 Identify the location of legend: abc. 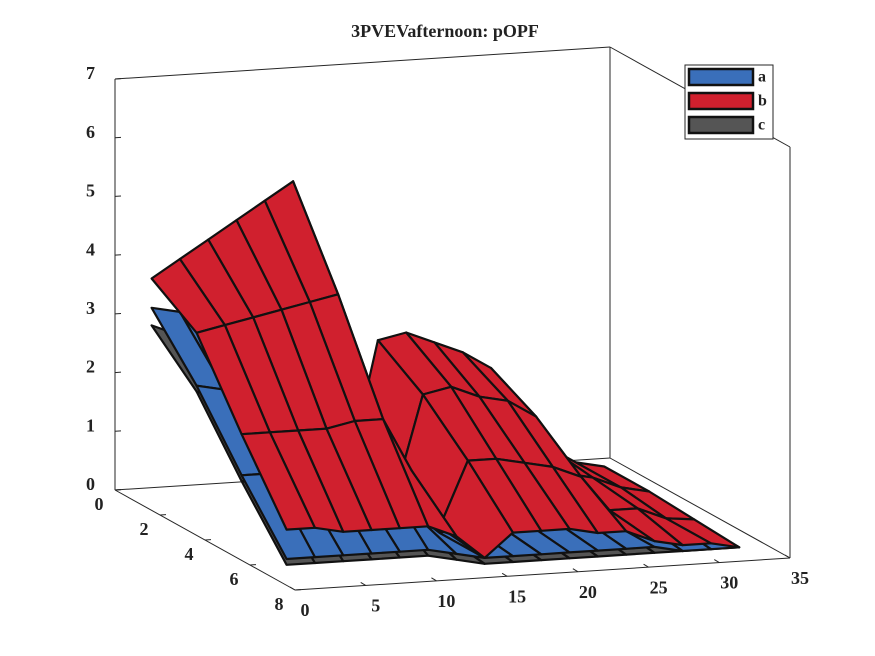
(729, 102).